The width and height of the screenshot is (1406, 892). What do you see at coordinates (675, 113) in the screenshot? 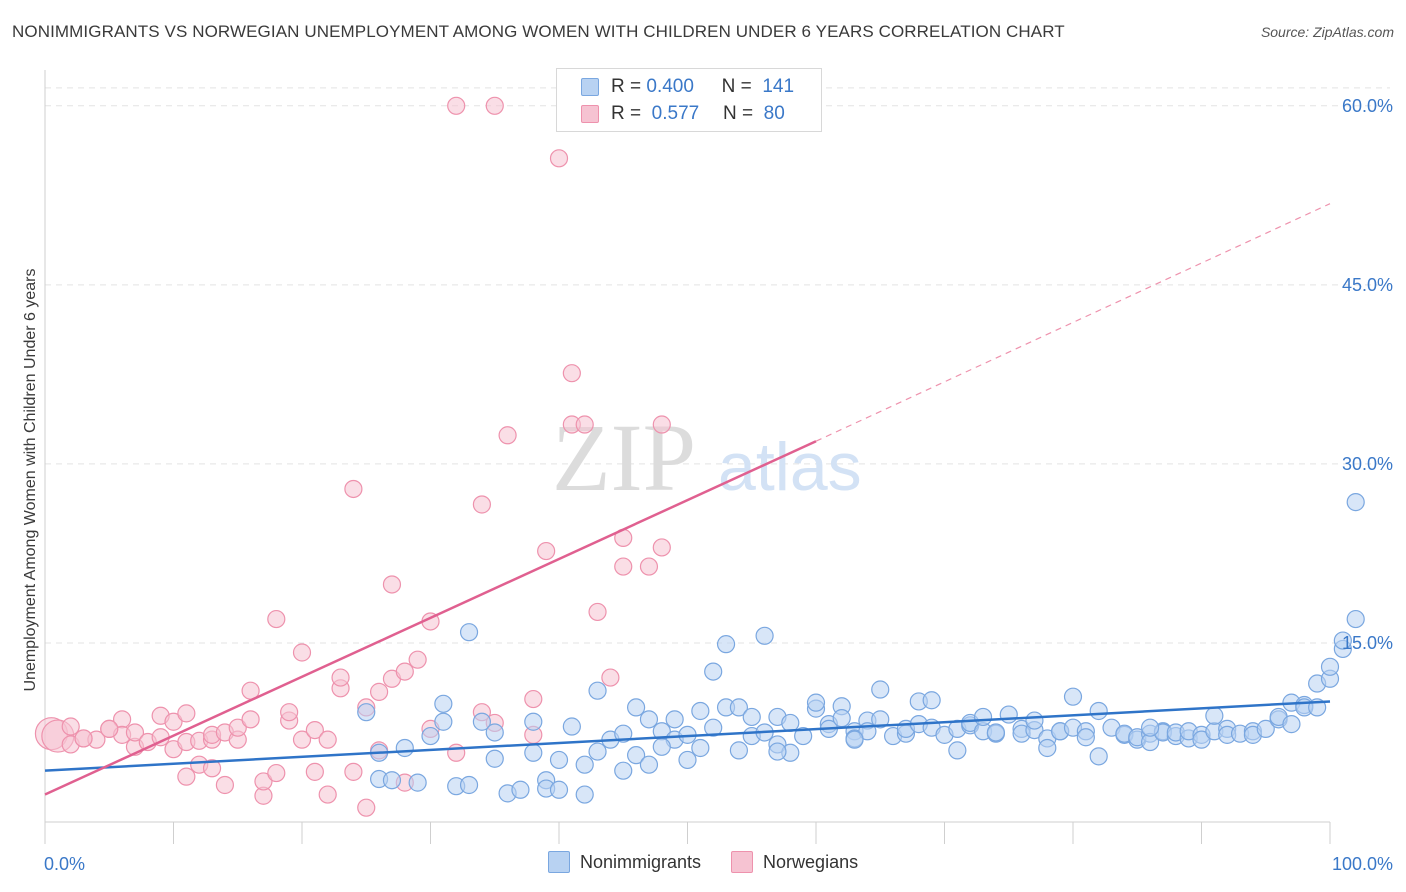
I see `r-value: 0.577` at bounding box center [675, 113].